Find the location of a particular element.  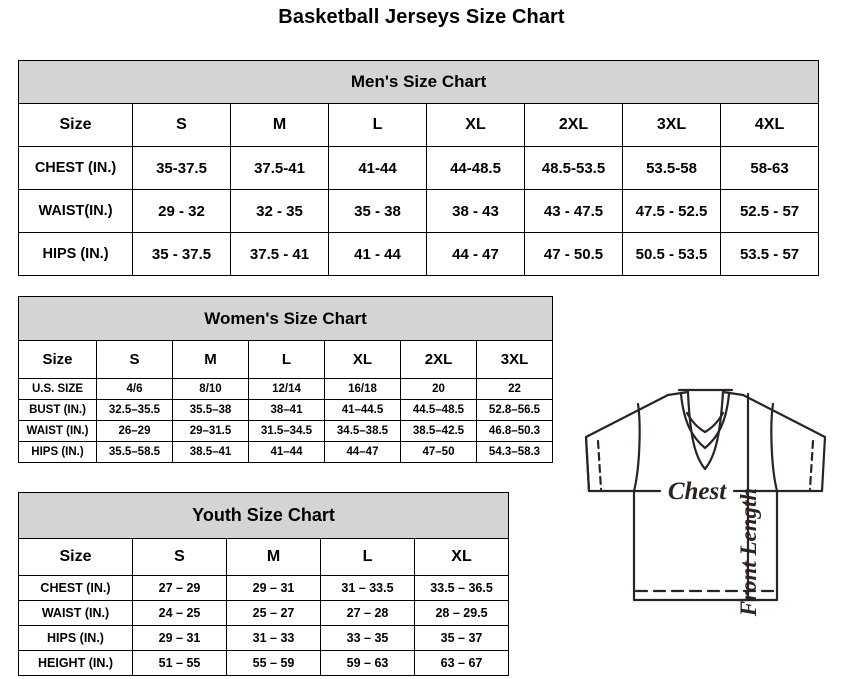

womens-bust-l: 38–41 is located at coordinates (286, 410).